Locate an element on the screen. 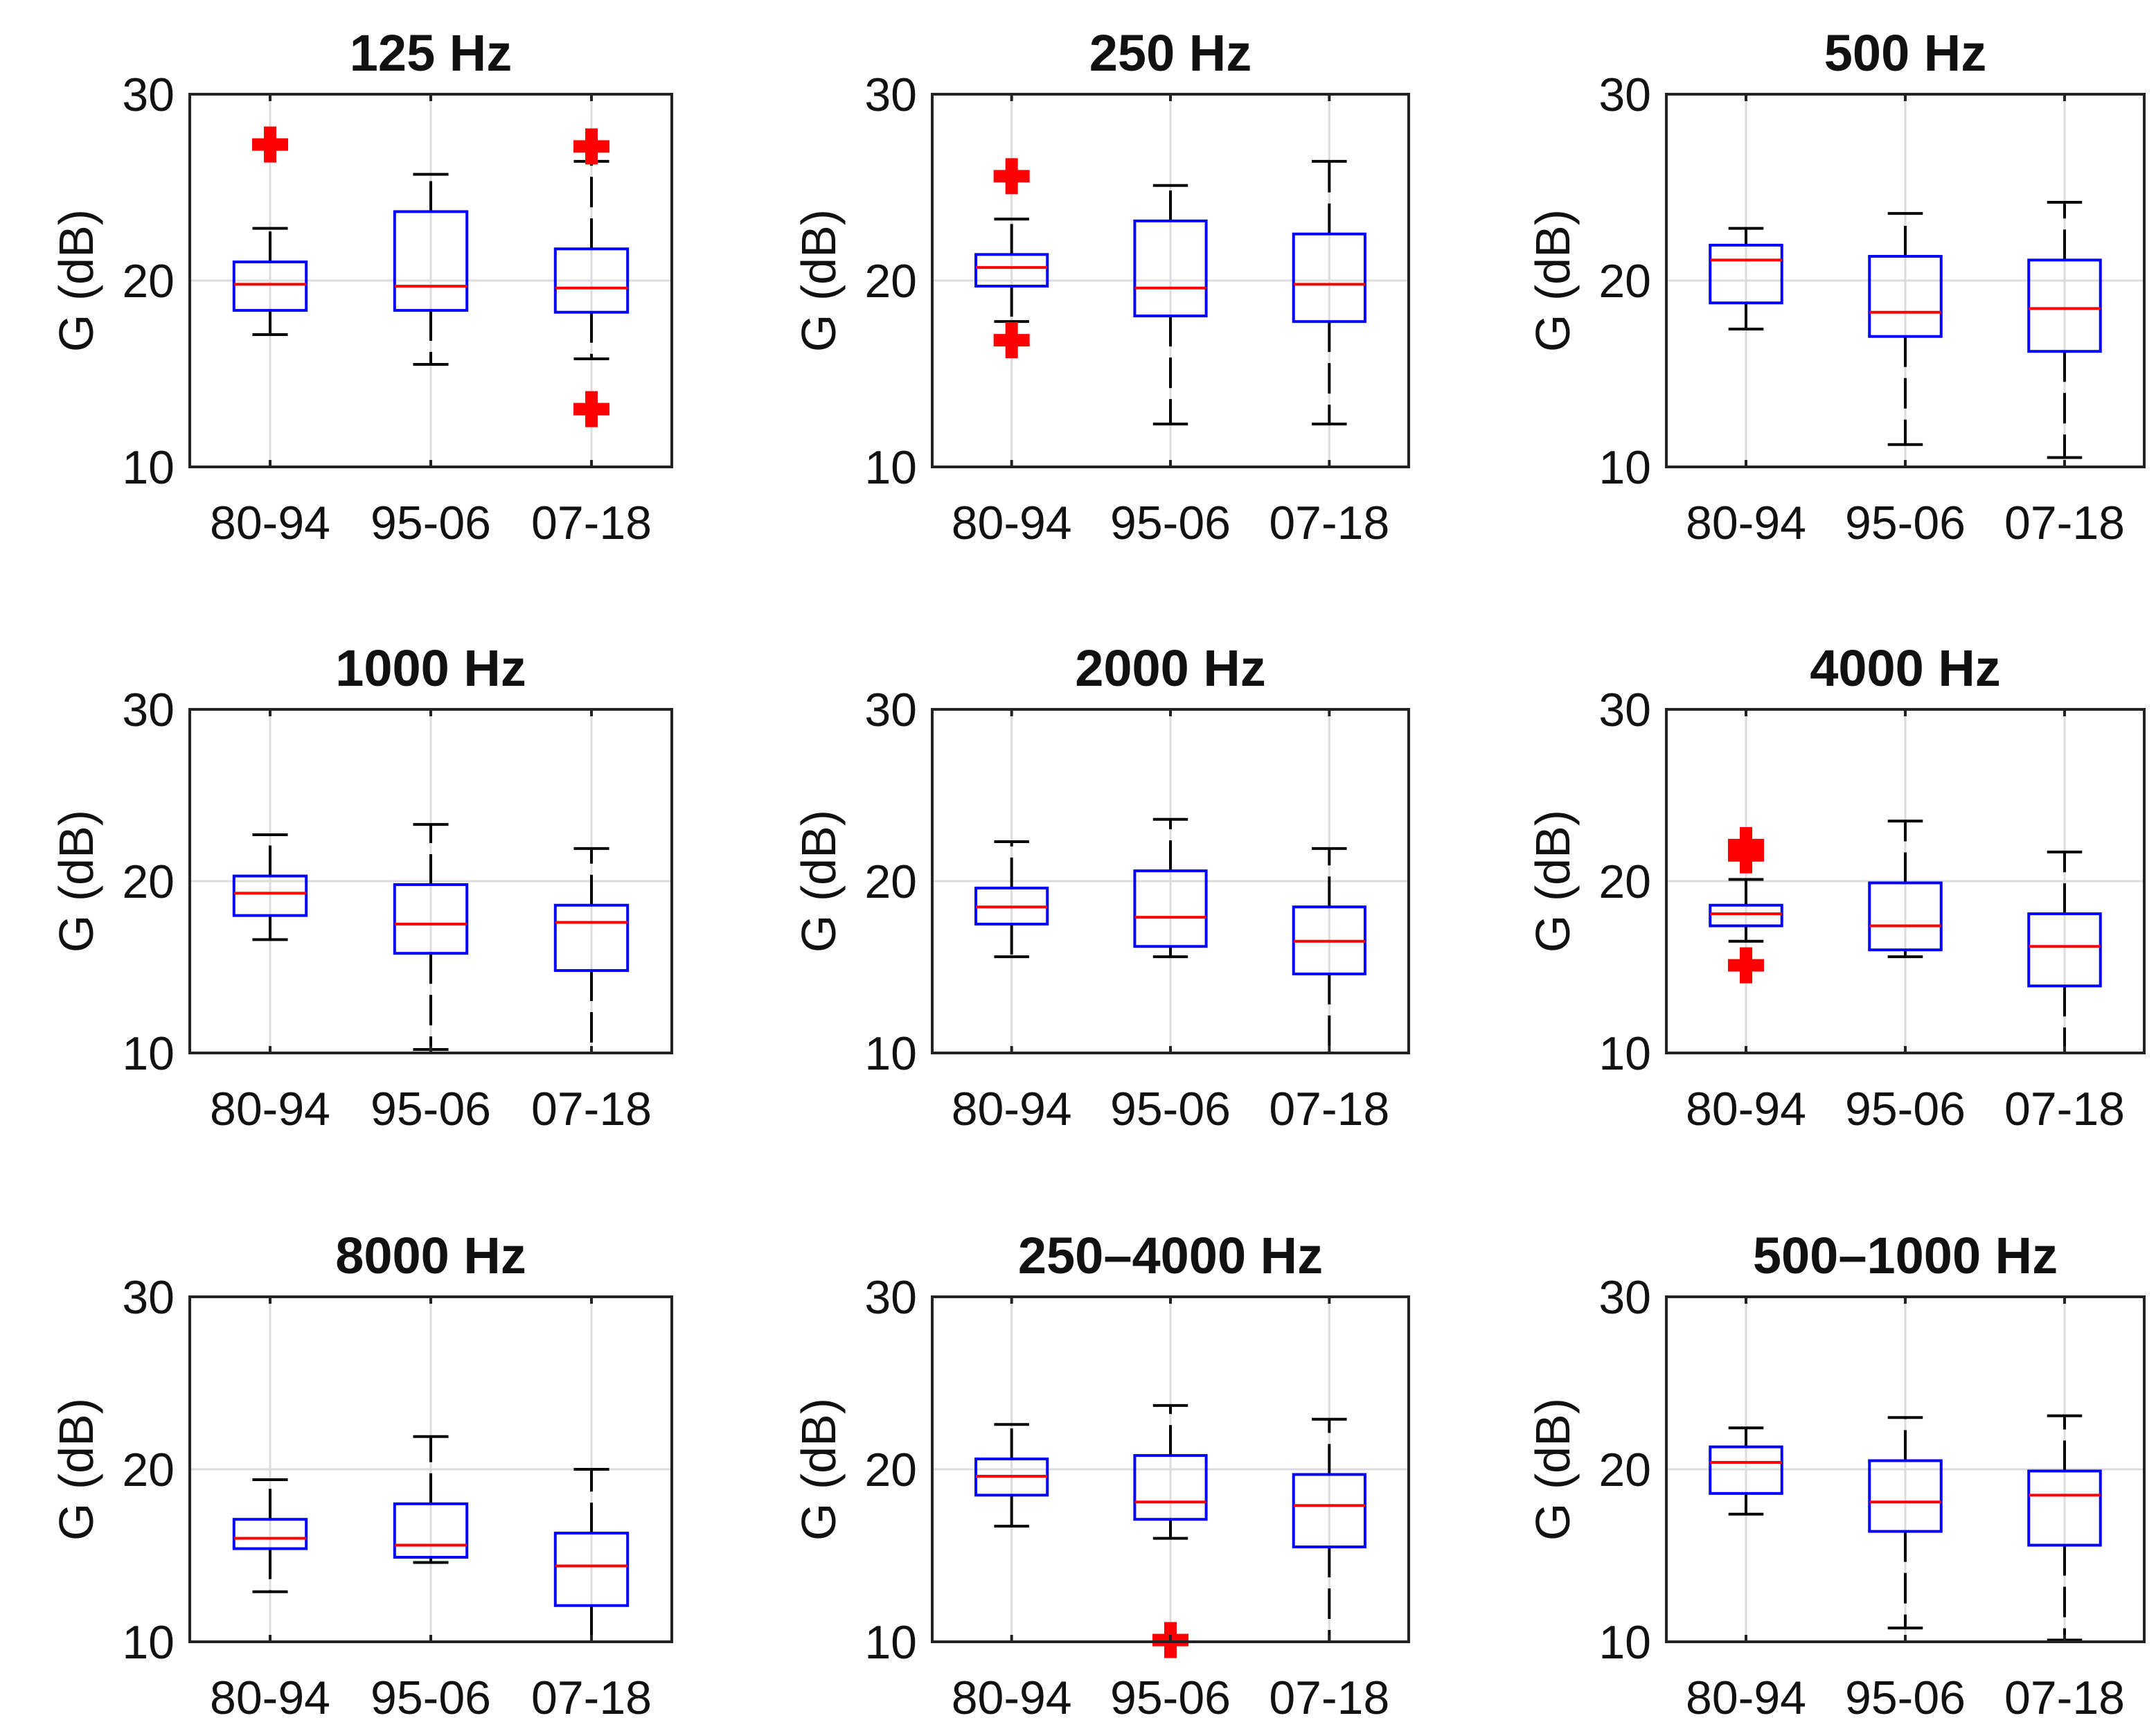 The width and height of the screenshot is (2156, 1736). subplot-title: 250–4000 Hz is located at coordinates (1171, 1255).